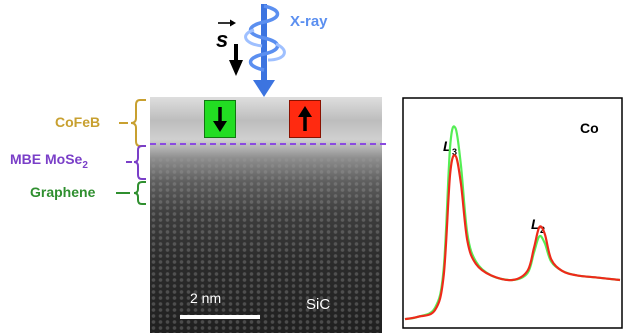 The height and width of the screenshot is (333, 624). Describe the element at coordinates (46, 159) in the screenshot. I see `mose2-label-text: MBE MoSe` at that location.